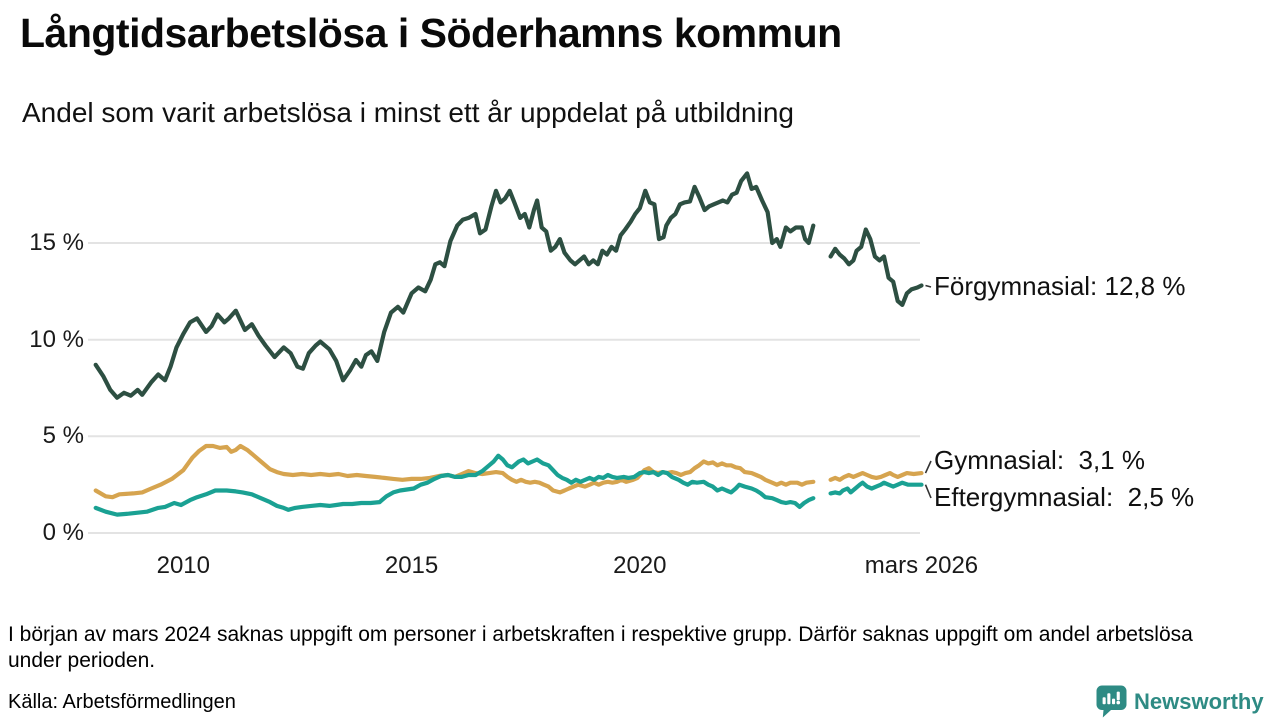 The height and width of the screenshot is (720, 1280). I want to click on x-tick-label: mars 2026, so click(921, 565).